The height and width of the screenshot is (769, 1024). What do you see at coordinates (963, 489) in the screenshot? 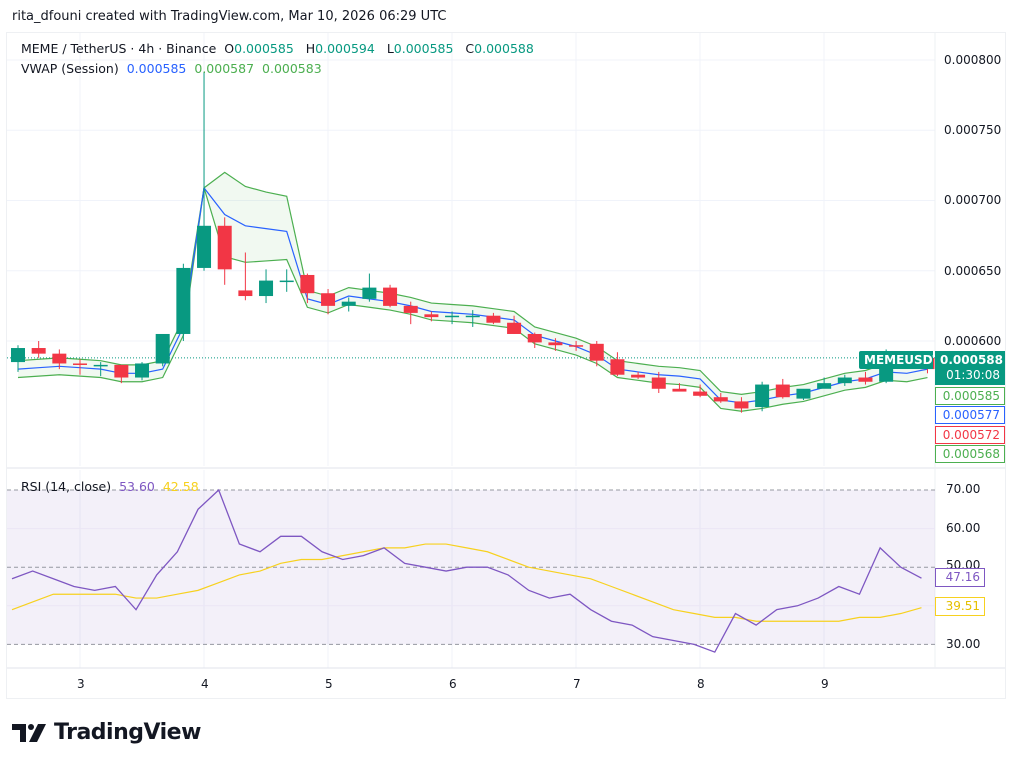
I see `rsi-axis-label: 70.00` at bounding box center [963, 489].